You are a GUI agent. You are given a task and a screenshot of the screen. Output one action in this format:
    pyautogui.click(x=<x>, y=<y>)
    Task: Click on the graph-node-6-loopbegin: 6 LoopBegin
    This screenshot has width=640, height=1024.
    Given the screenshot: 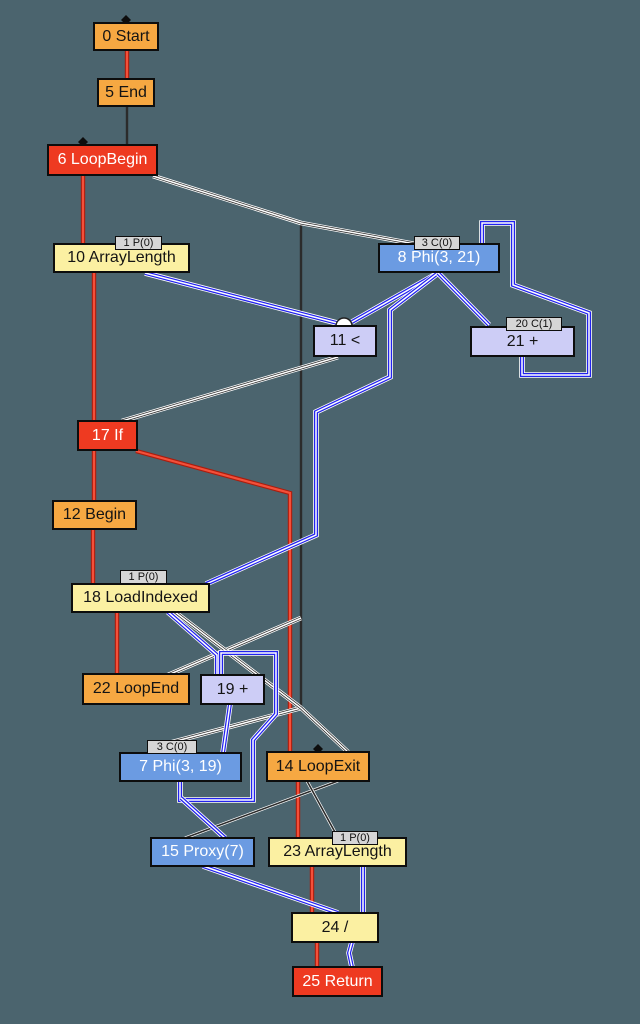 What is the action you would take?
    pyautogui.click(x=102, y=160)
    